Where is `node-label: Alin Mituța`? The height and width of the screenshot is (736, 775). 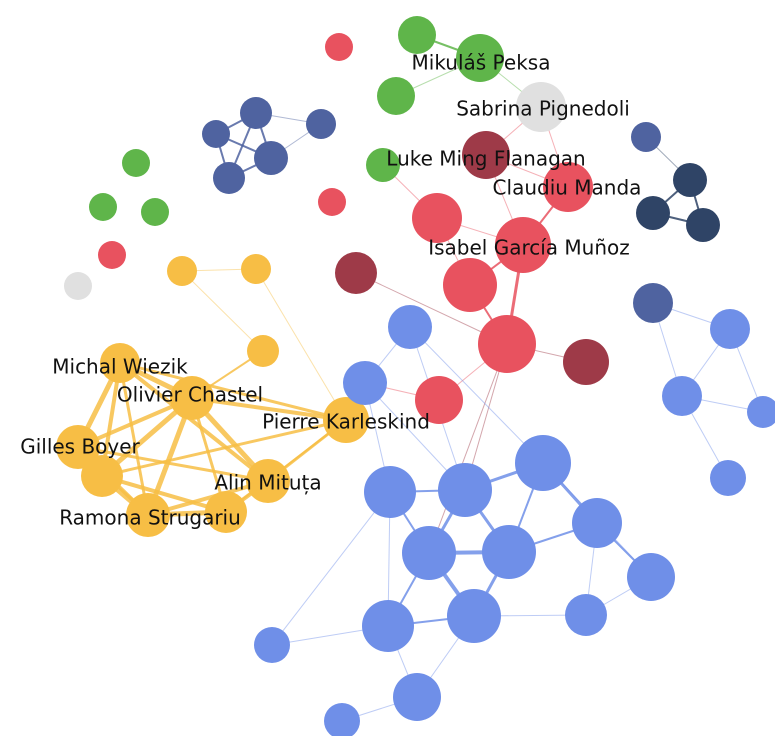
node-label: Alin Mituța is located at coordinates (267, 483).